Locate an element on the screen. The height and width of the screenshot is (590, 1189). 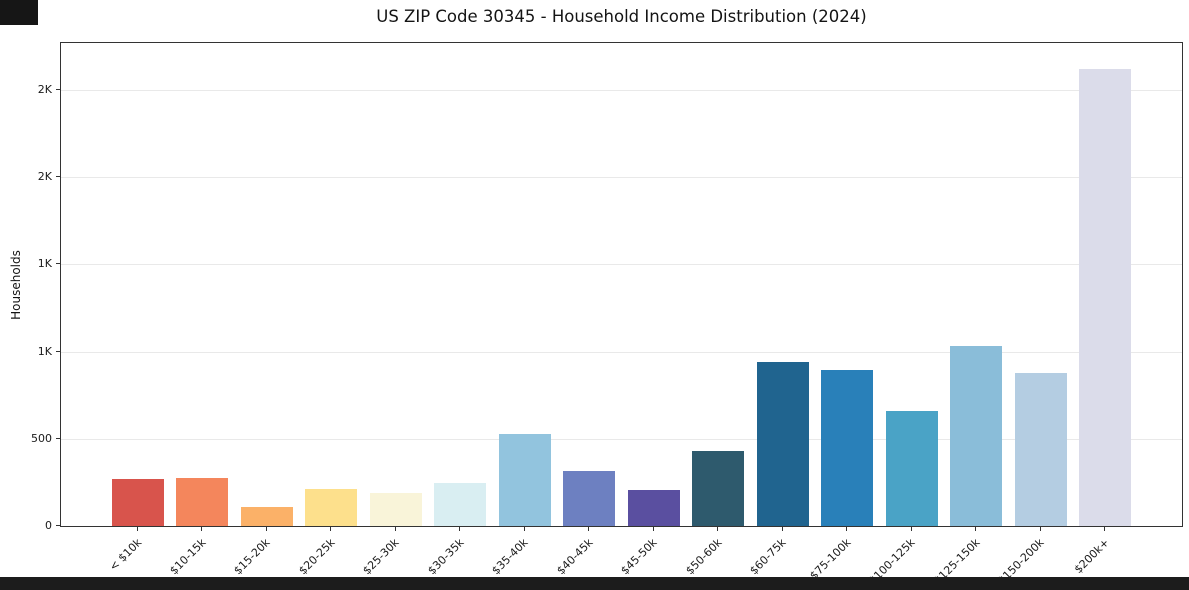
y-tick-label: 500 is located at coordinates (41, 438).